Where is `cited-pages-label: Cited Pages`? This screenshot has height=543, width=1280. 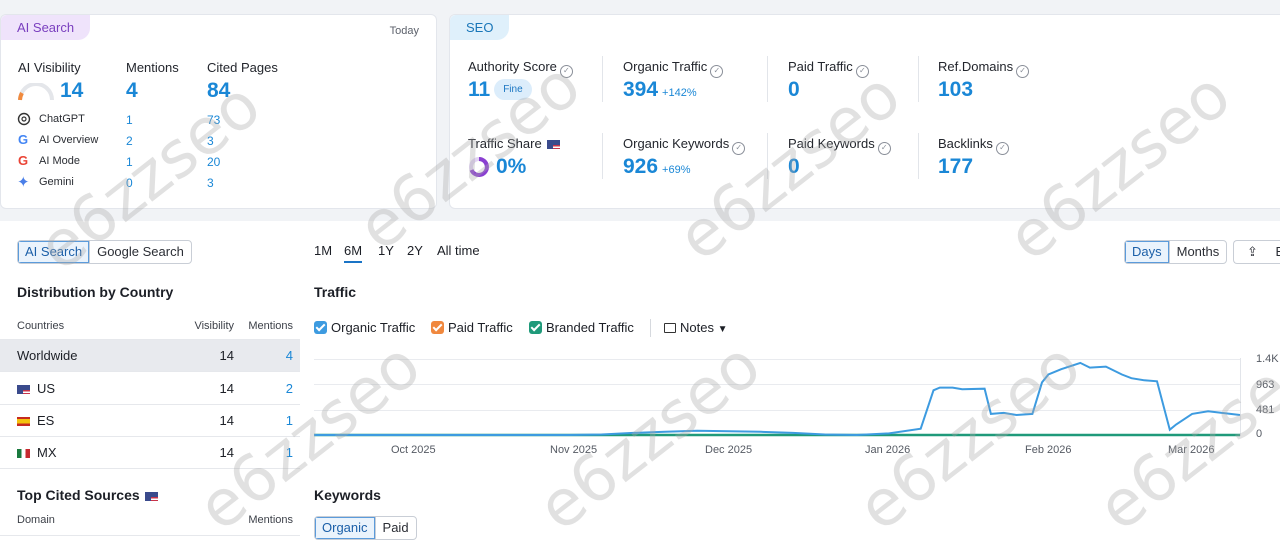
cited-pages-label: Cited Pages is located at coordinates (242, 67).